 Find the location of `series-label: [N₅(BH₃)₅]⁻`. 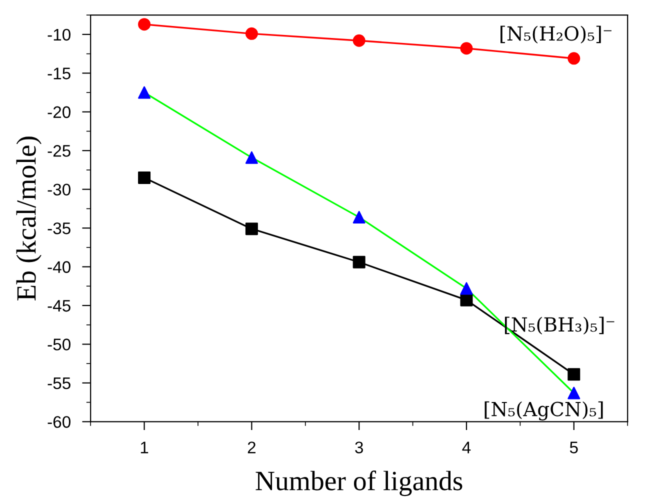

series-label: [N₅(BH₃)₅]⁻ is located at coordinates (559, 325).